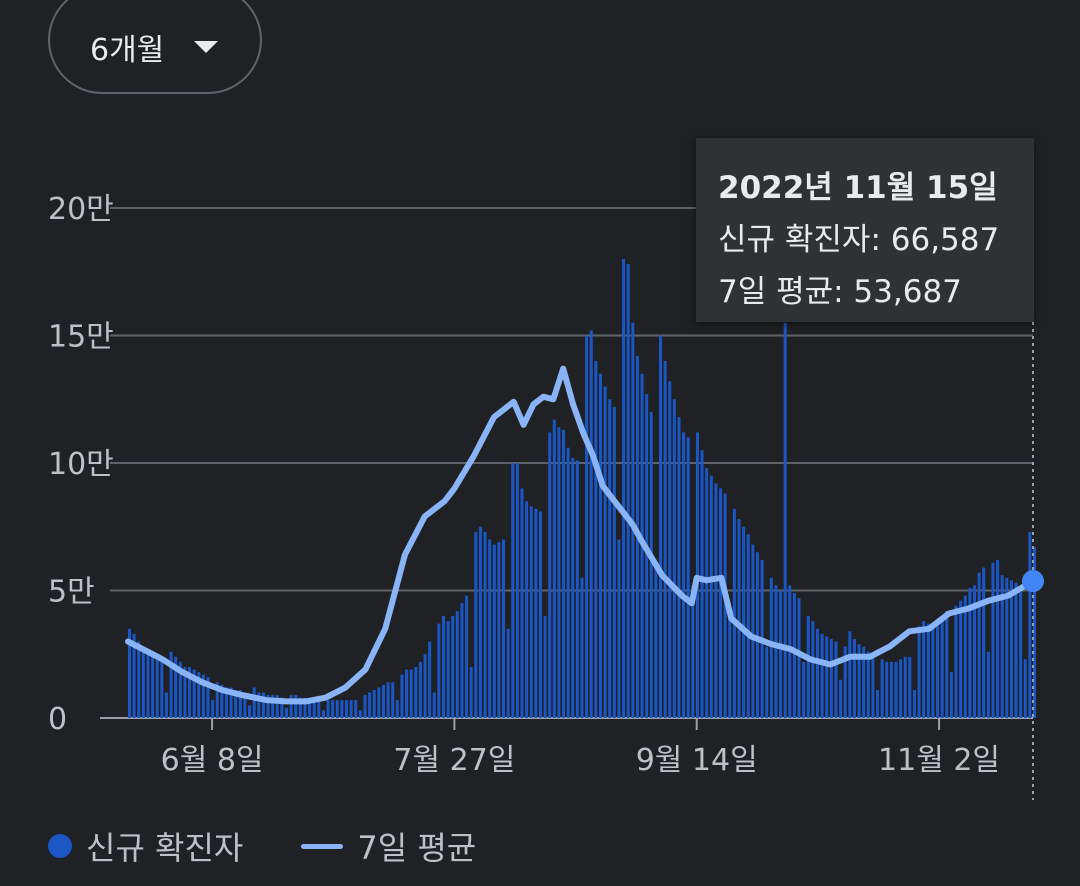 The height and width of the screenshot is (886, 1080). Describe the element at coordinates (71, 592) in the screenshot. I see `y-tick-label: 5만` at that location.